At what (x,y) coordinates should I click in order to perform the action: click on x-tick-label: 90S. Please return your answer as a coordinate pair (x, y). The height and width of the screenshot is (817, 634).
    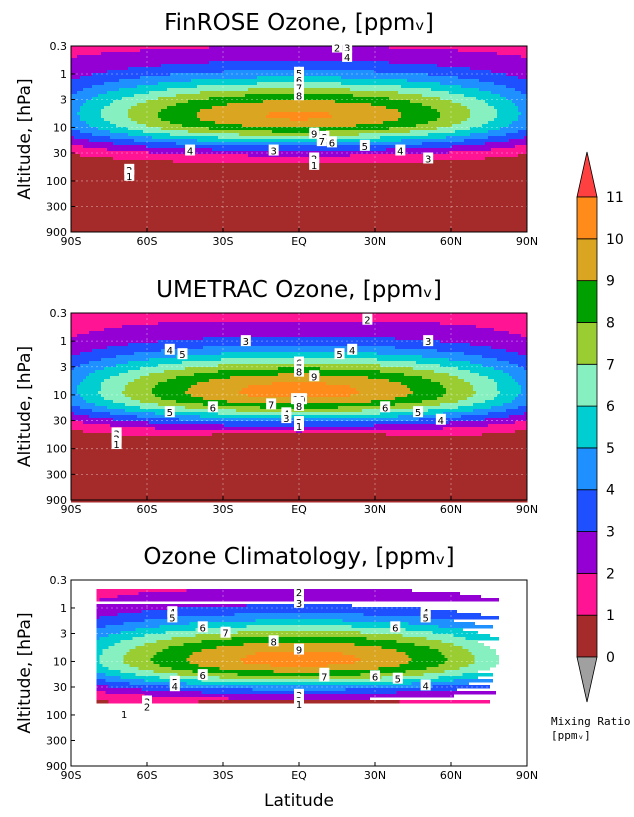
    Looking at the image, I should click on (71, 509).